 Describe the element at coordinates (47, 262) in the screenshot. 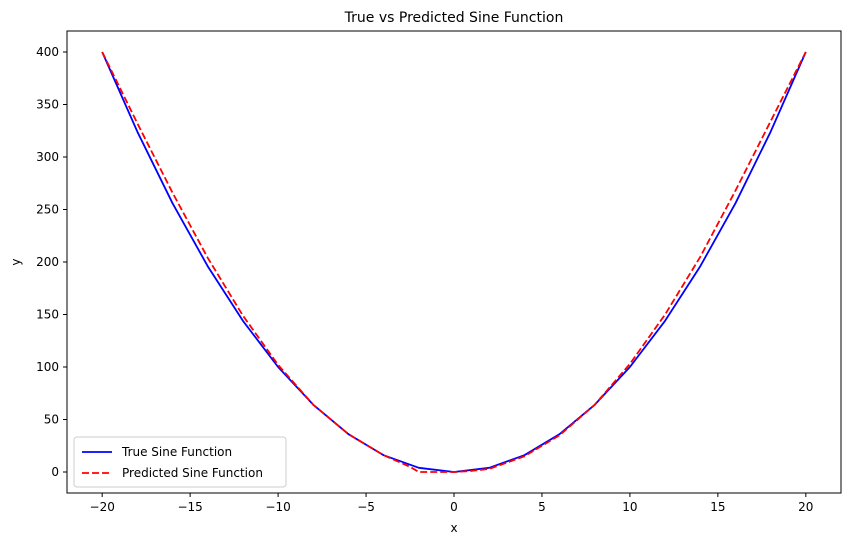

I see `y-tick-label: 200` at that location.